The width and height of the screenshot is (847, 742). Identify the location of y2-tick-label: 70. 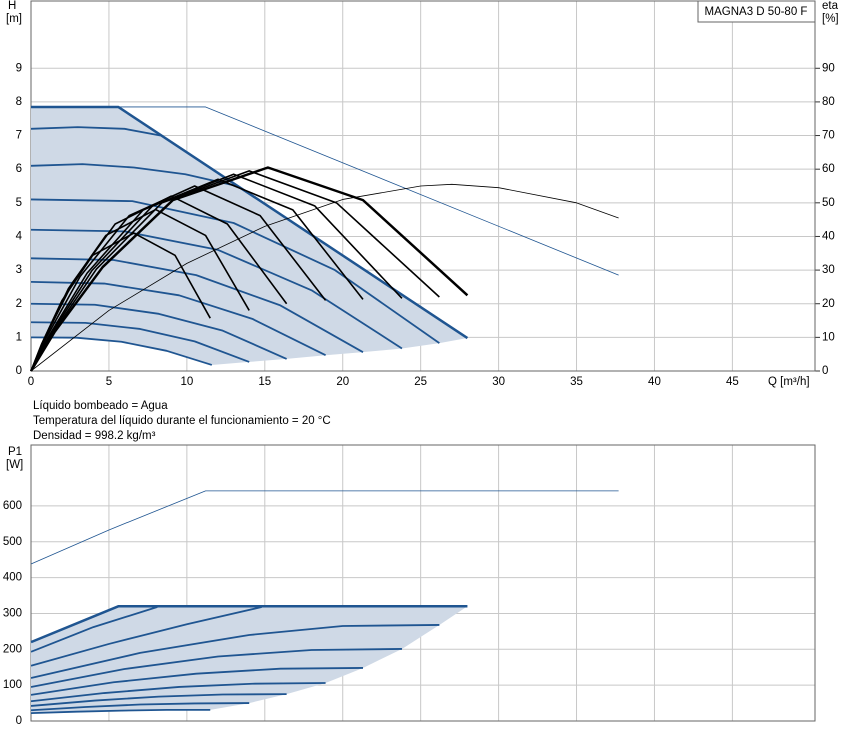
(828, 136).